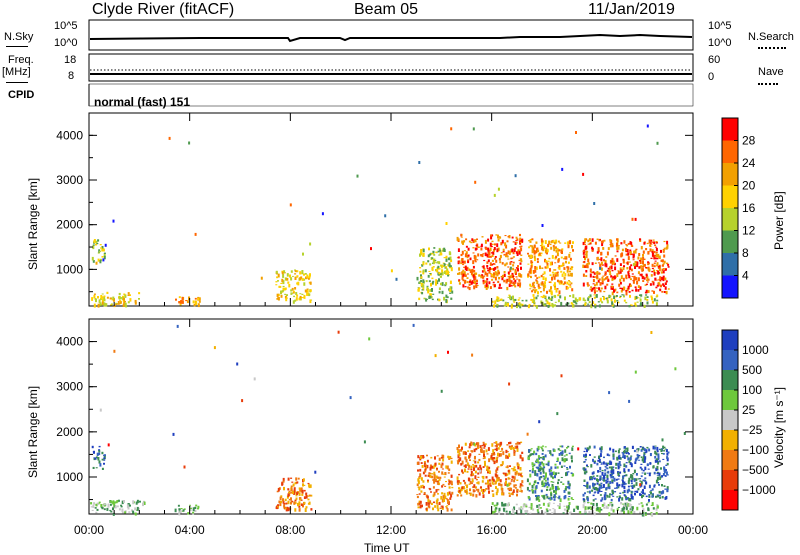 This screenshot has height=555, width=800. What do you see at coordinates (771, 37) in the screenshot?
I see `nsearch-label: N.Search` at bounding box center [771, 37].